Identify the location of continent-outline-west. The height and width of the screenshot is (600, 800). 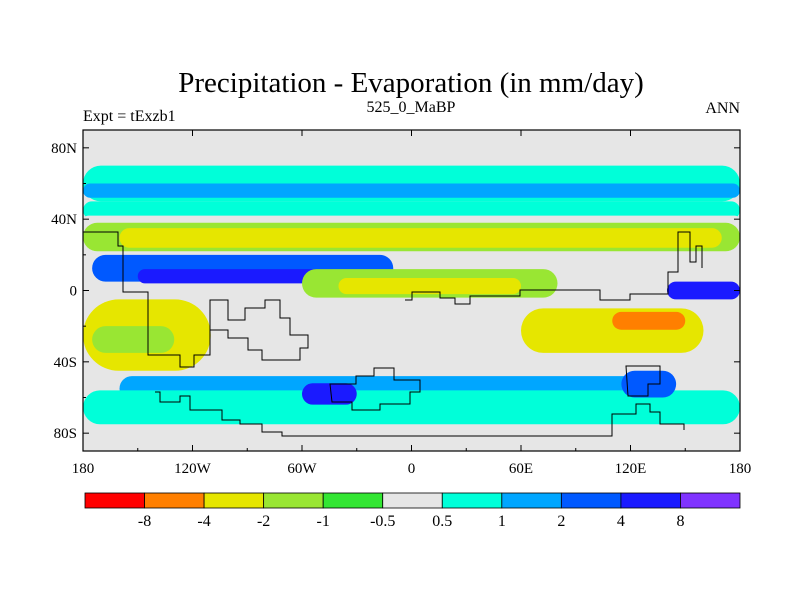
(196, 299).